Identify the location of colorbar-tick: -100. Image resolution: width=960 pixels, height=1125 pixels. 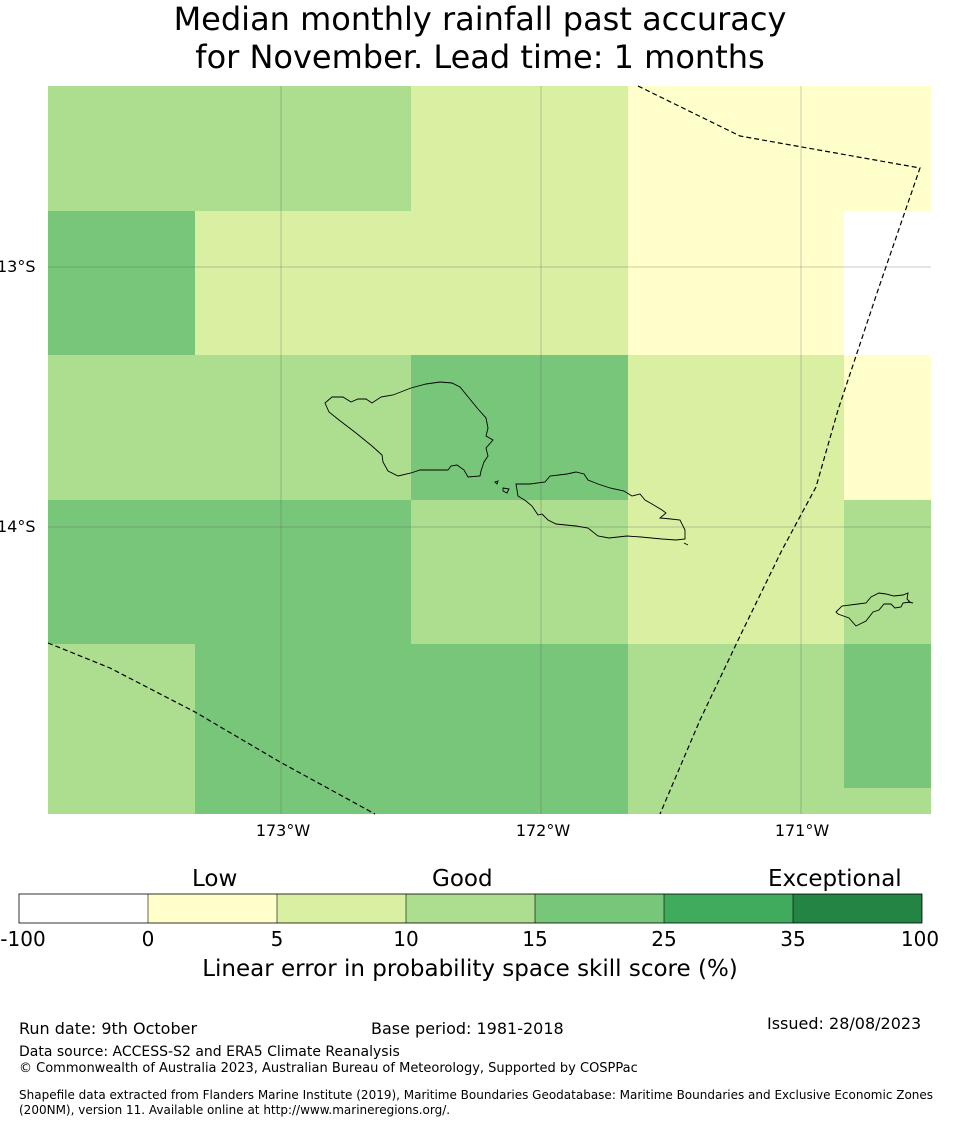
(23, 939).